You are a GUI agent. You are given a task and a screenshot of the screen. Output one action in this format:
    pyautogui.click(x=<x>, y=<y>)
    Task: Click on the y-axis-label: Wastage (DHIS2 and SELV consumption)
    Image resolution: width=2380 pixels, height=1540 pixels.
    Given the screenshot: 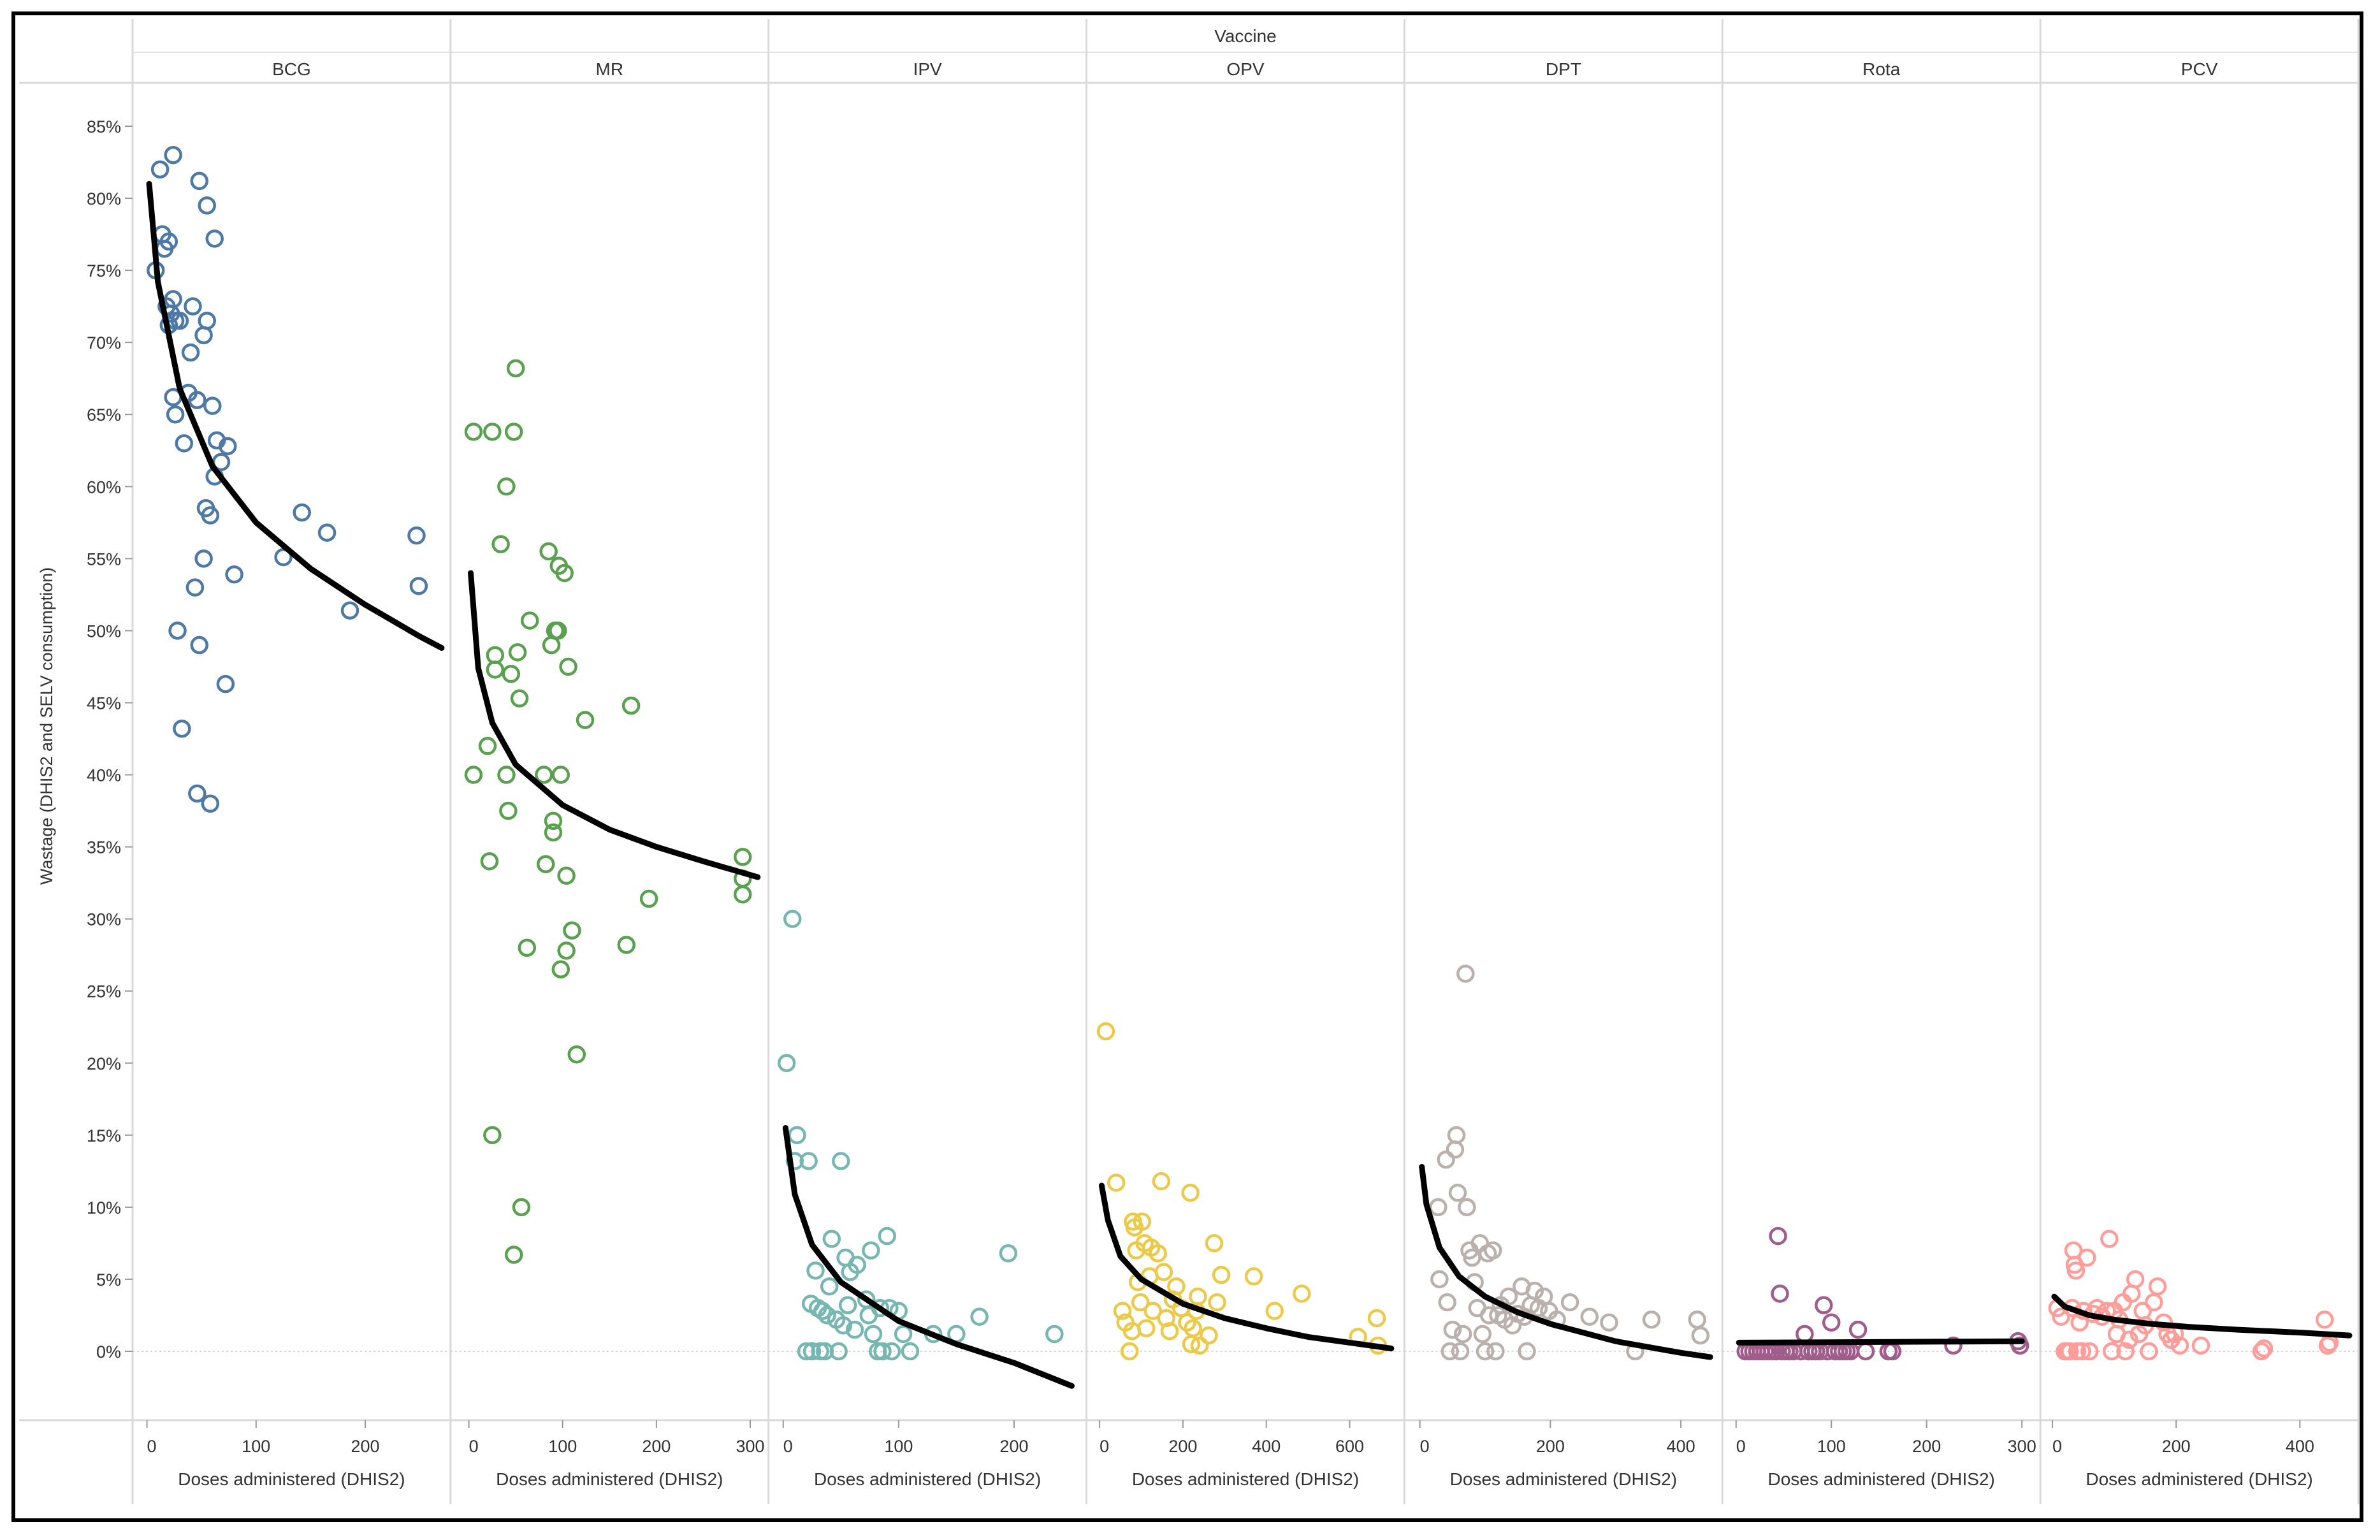 What is the action you would take?
    pyautogui.click(x=46, y=726)
    